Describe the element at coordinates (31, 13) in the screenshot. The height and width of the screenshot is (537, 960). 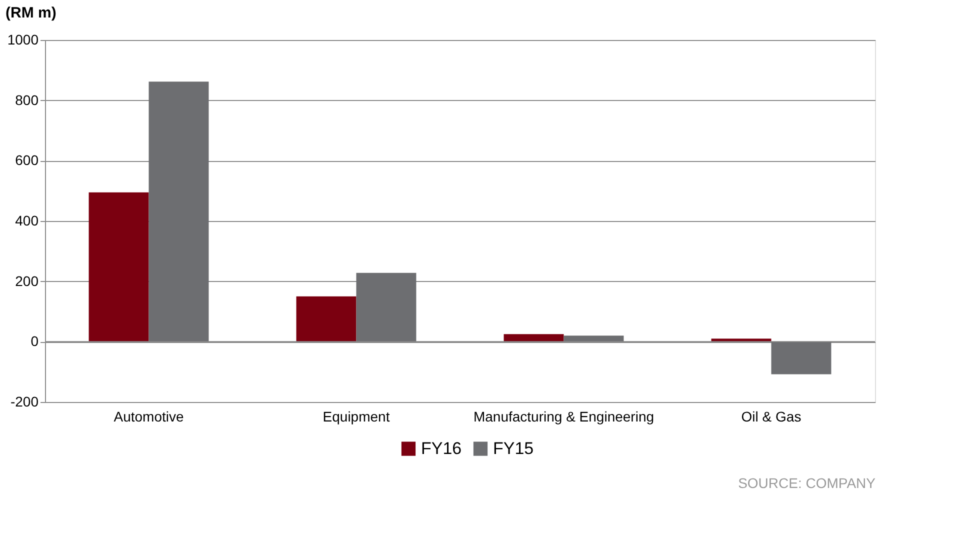
I see `y-axis-title: (RM m)` at that location.